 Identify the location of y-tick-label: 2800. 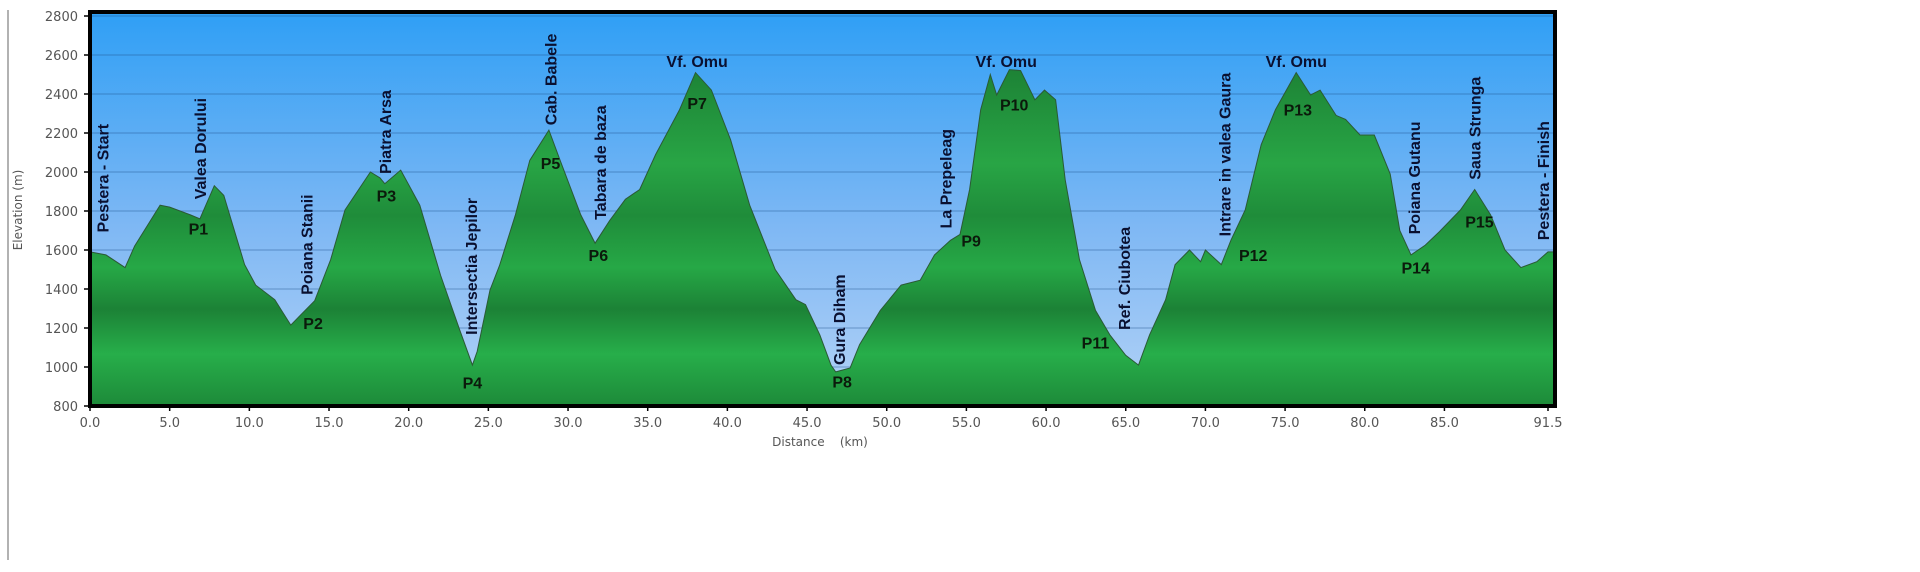
(61, 17).